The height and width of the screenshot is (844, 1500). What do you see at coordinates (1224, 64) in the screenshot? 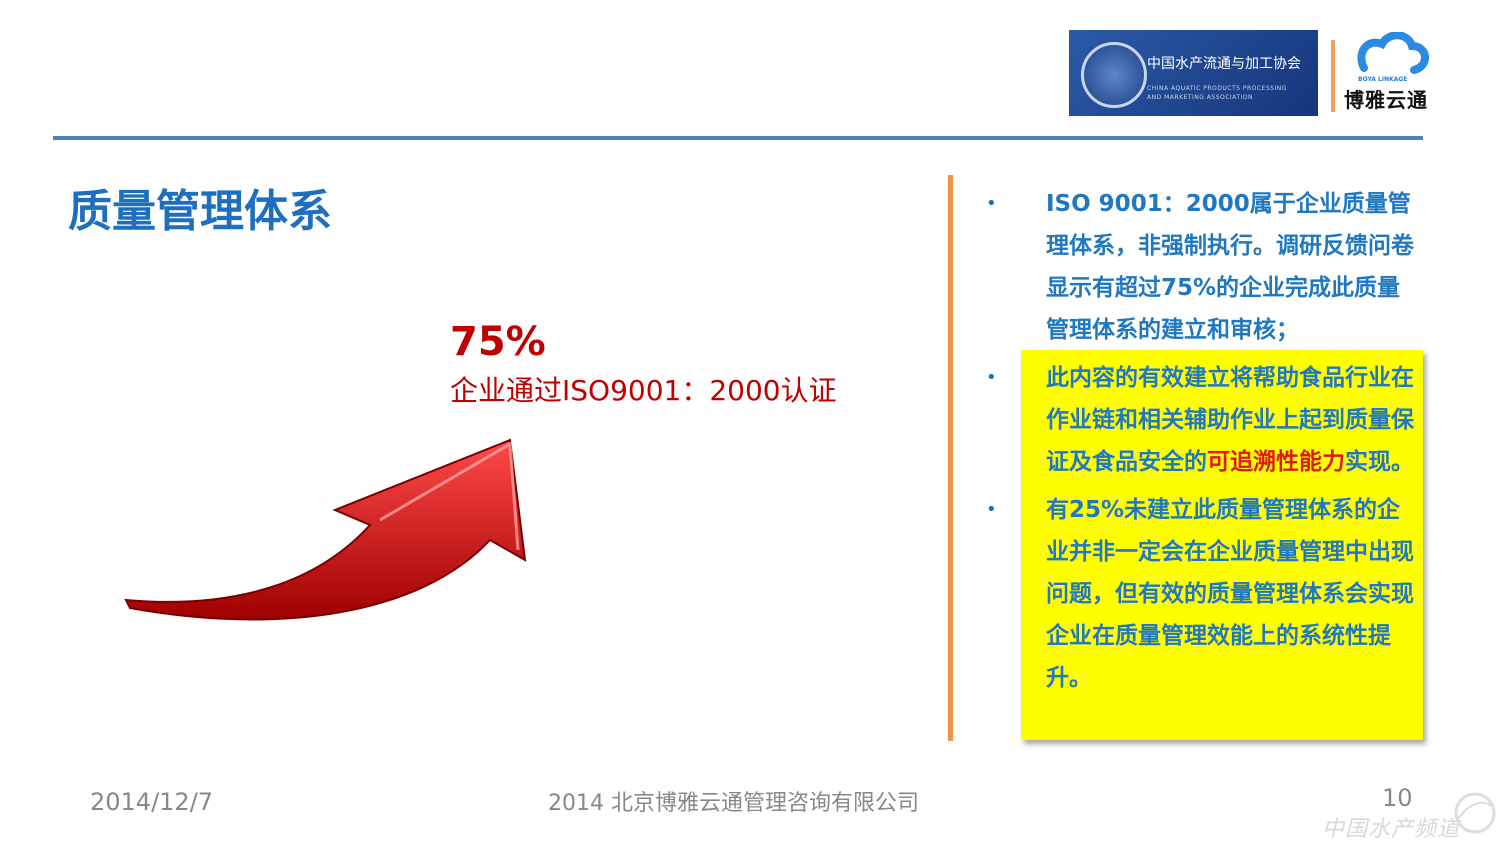
I see `association-name-cn: 中国水产流通与加工协会` at bounding box center [1224, 64].